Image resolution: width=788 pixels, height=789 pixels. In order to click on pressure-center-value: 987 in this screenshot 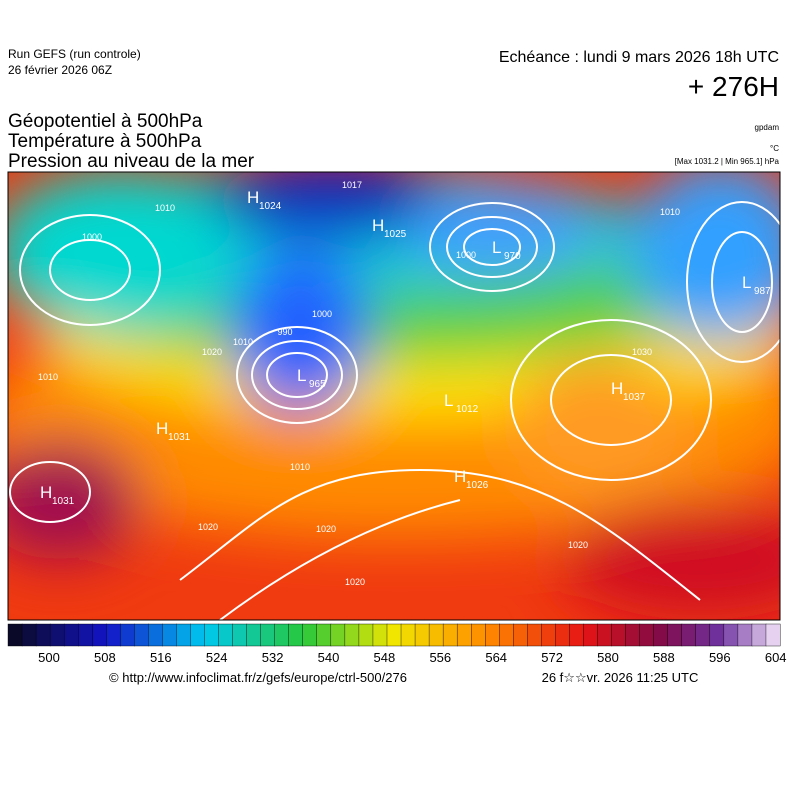, I will do `click(762, 291)`.